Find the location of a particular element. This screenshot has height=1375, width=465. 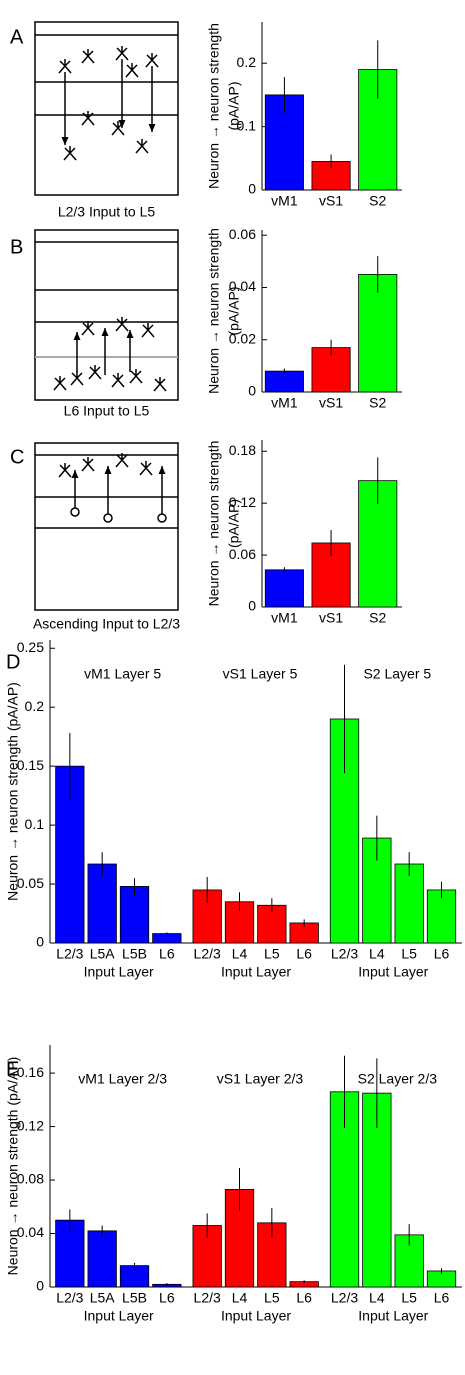

panel-letter: B is located at coordinates (16, 247).